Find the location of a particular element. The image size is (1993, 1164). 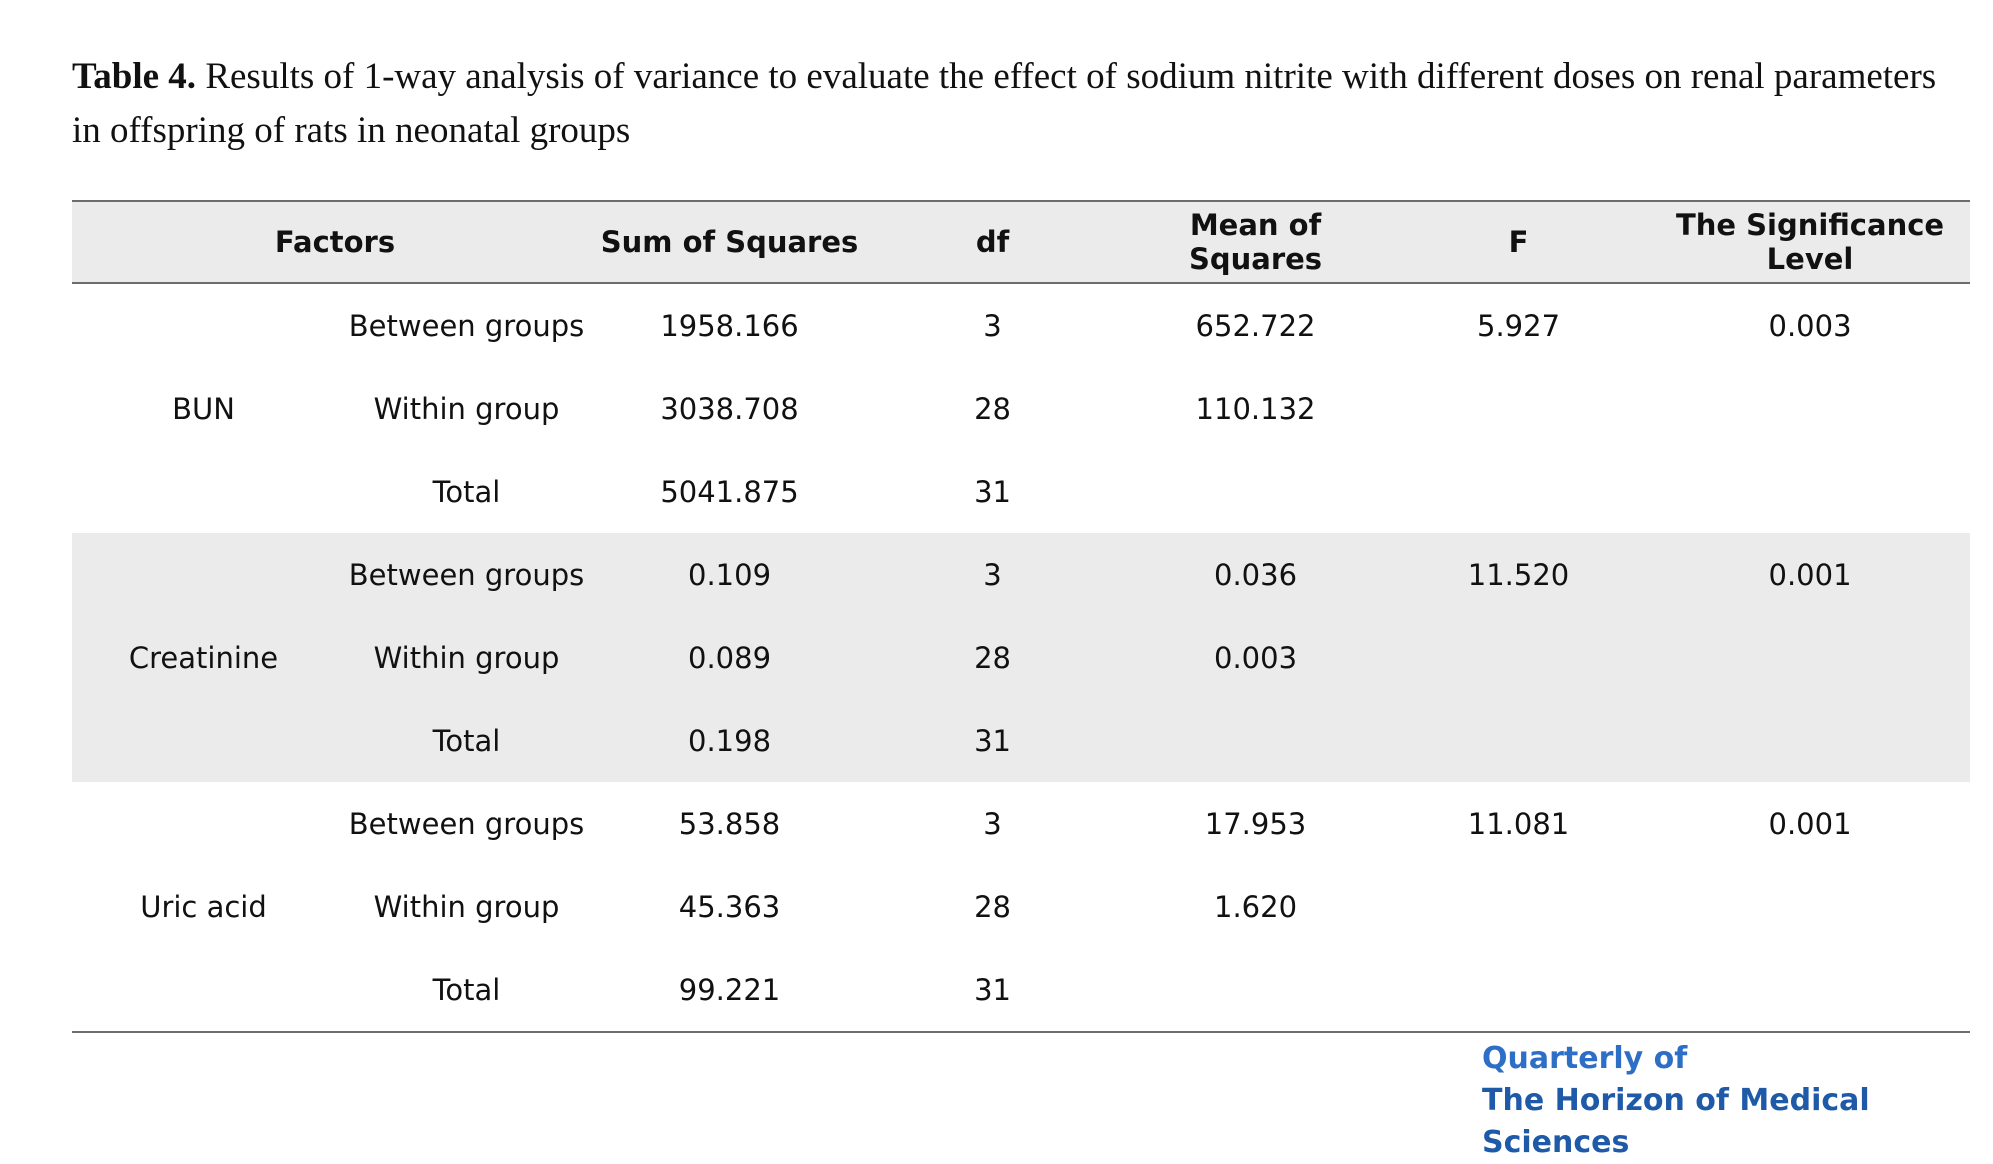

factor-name: Creatinine is located at coordinates (203, 657).